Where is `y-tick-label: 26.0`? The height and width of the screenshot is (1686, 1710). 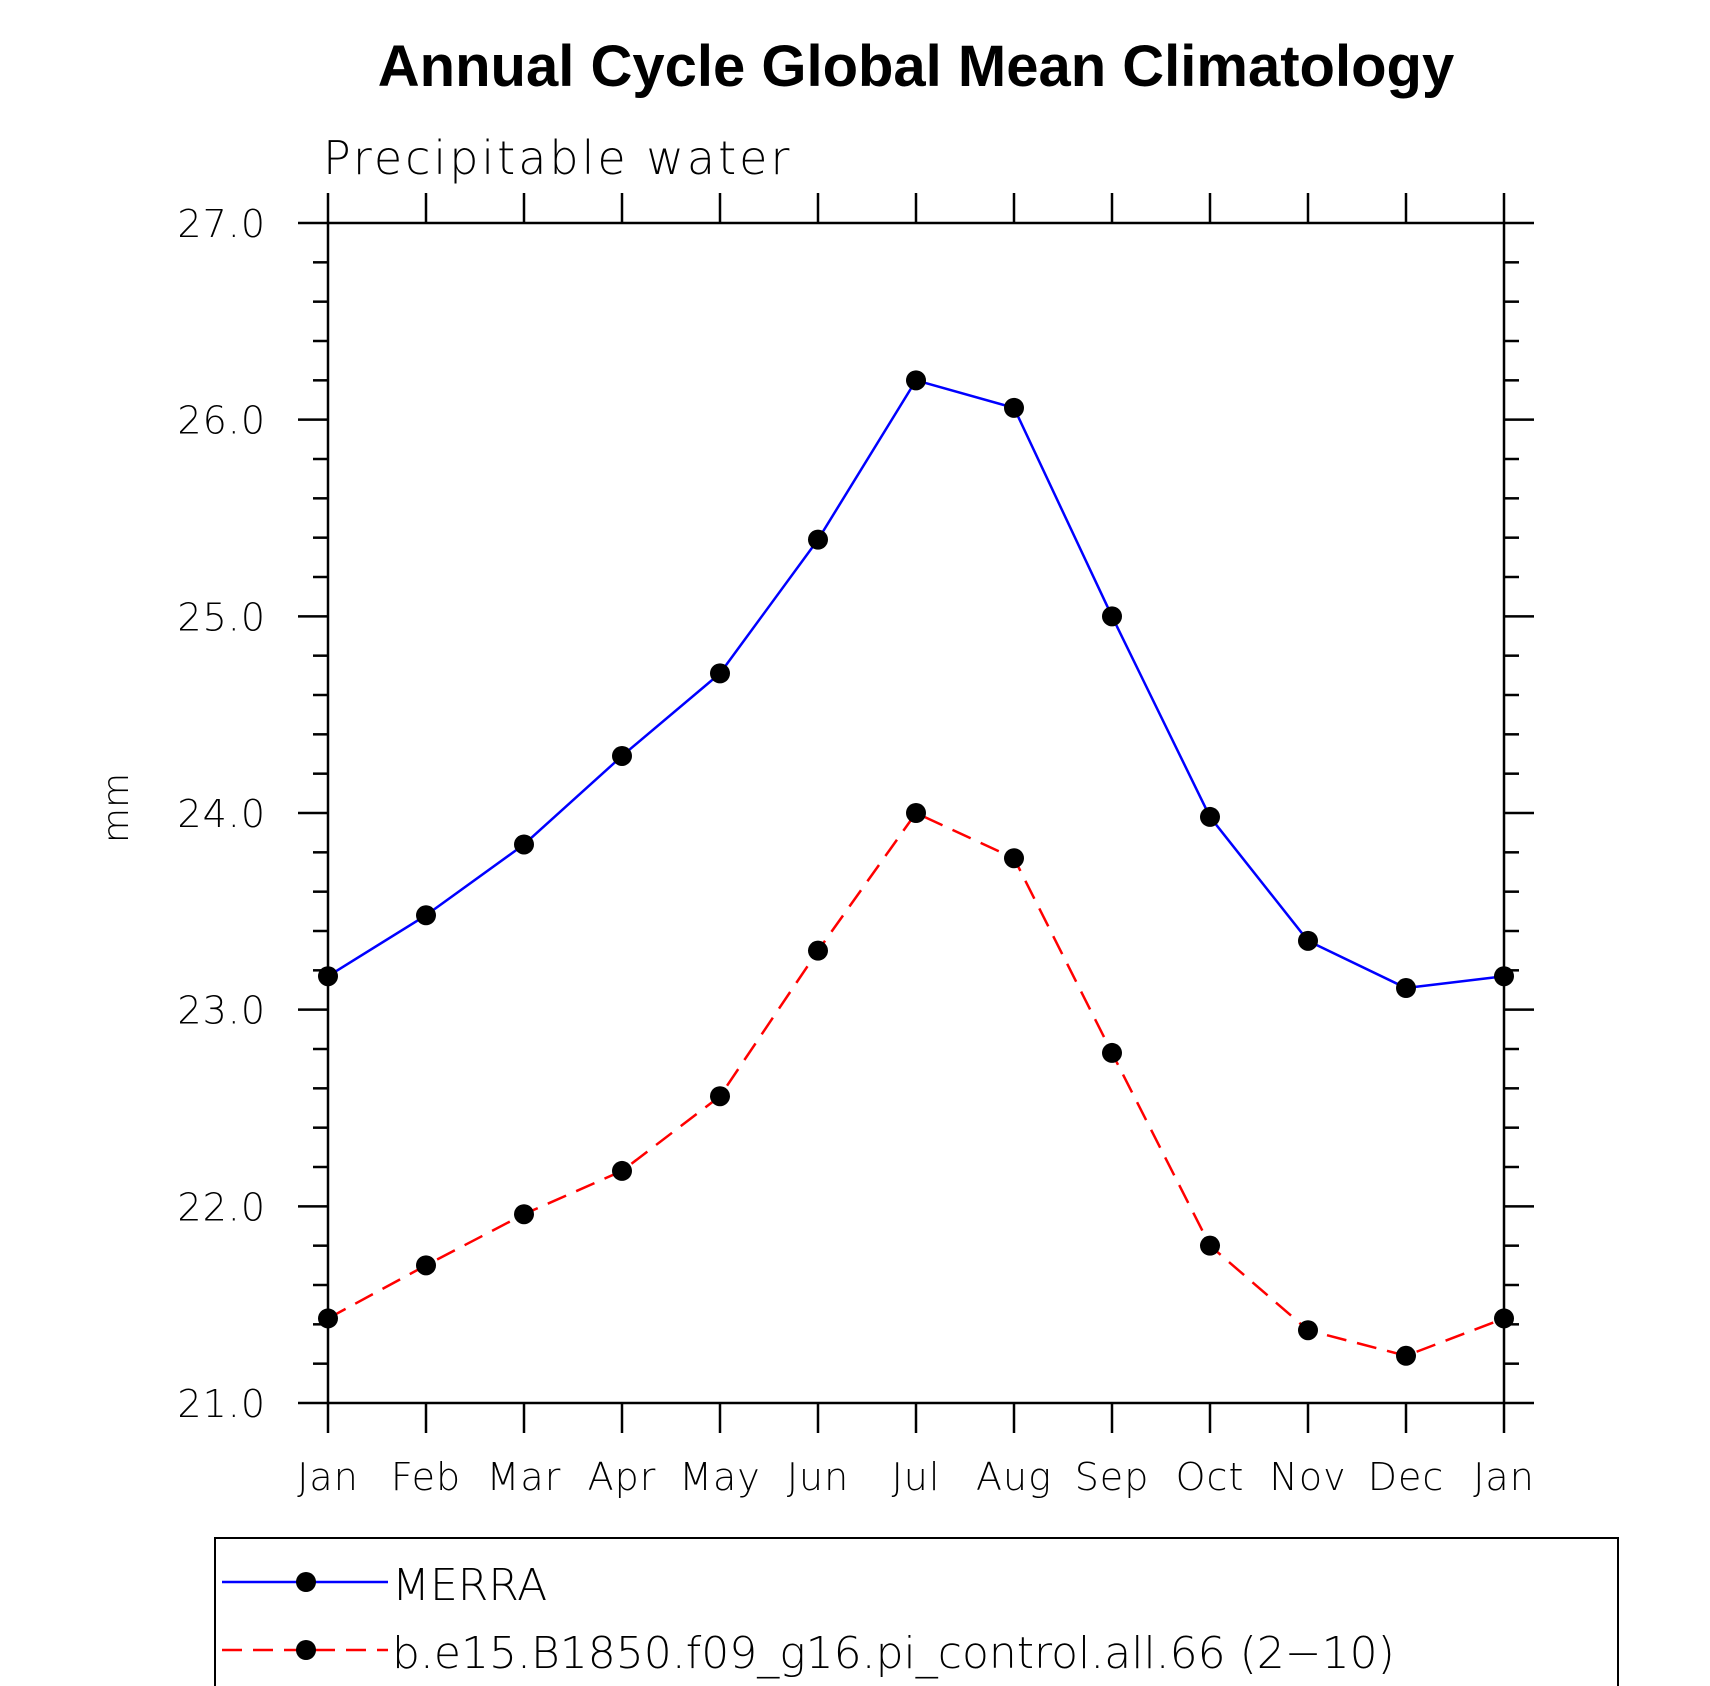
y-tick-label: 26.0 is located at coordinates (221, 421).